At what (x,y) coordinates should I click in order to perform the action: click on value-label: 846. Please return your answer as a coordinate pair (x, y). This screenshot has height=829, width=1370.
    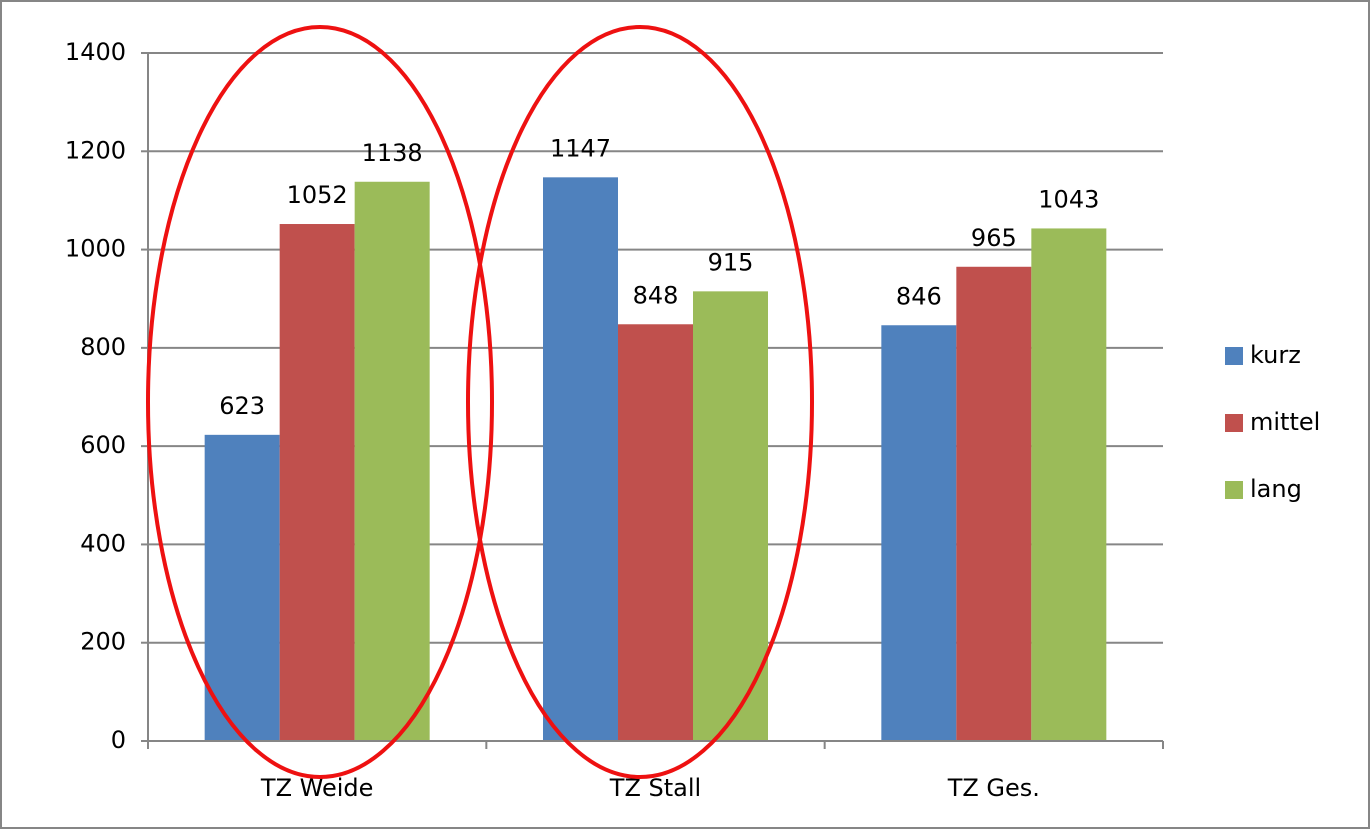
    Looking at the image, I should click on (919, 296).